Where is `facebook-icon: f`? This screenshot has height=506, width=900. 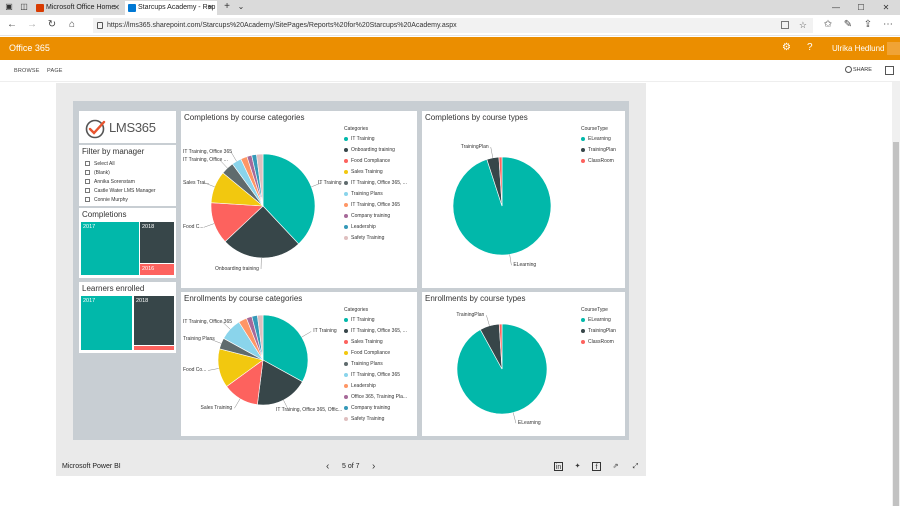
facebook-icon: f is located at coordinates (596, 466).